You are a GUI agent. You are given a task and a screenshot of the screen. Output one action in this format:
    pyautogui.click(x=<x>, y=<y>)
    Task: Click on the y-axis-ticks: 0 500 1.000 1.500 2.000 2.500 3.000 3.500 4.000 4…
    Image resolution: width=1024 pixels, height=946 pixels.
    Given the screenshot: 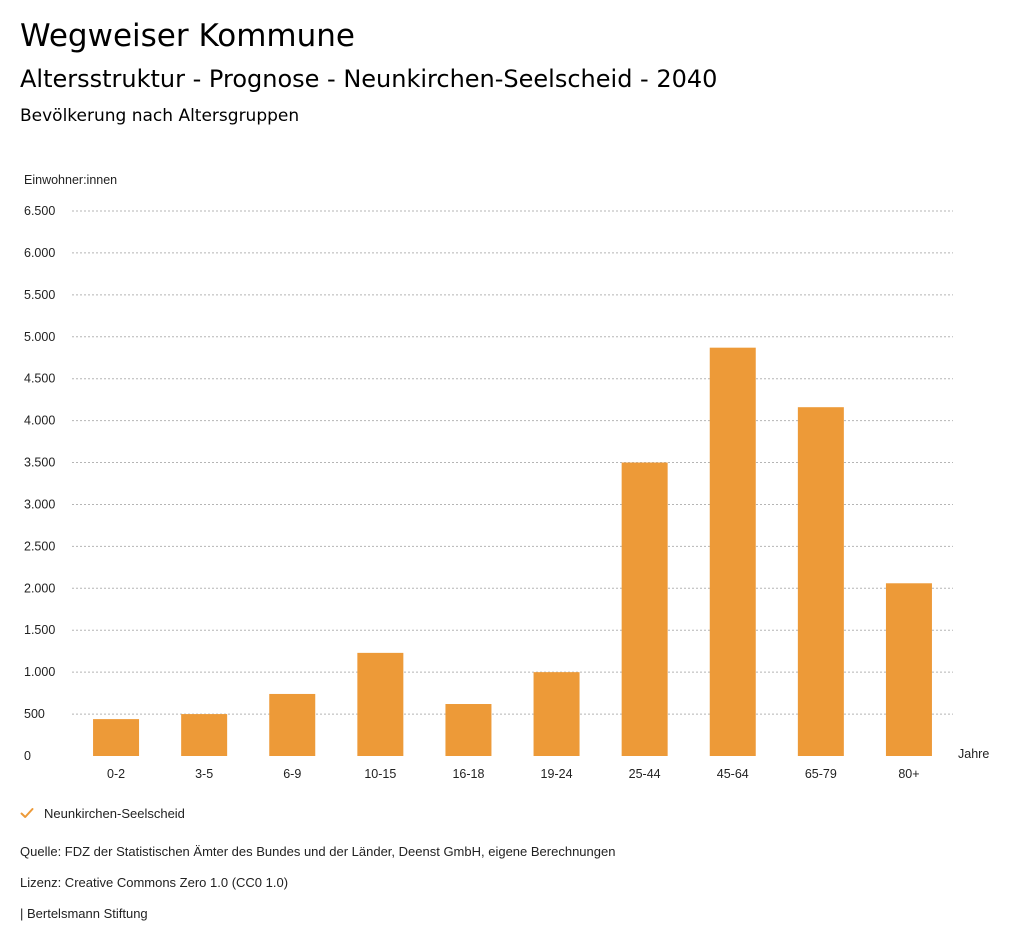 What is the action you would take?
    pyautogui.click(x=39, y=483)
    